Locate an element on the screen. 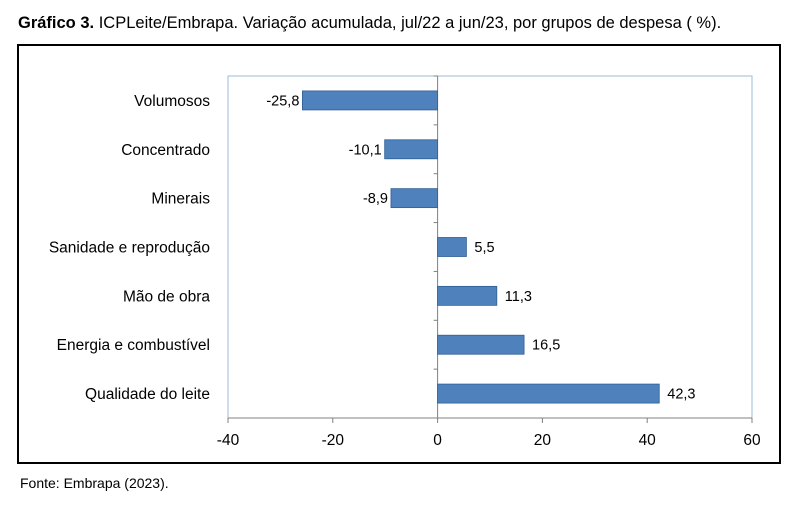 This screenshot has height=507, width=800. data-label: 16,5 is located at coordinates (546, 346).